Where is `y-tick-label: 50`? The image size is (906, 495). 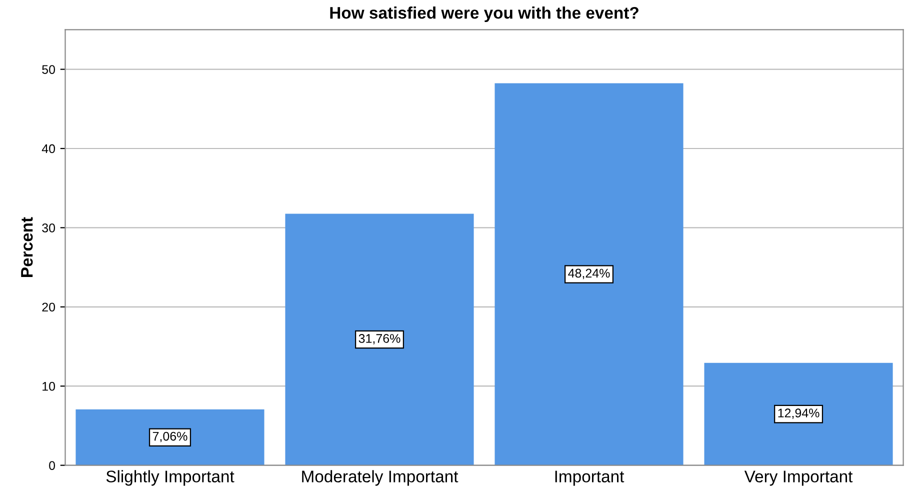
y-tick-label: 50 is located at coordinates (49, 69).